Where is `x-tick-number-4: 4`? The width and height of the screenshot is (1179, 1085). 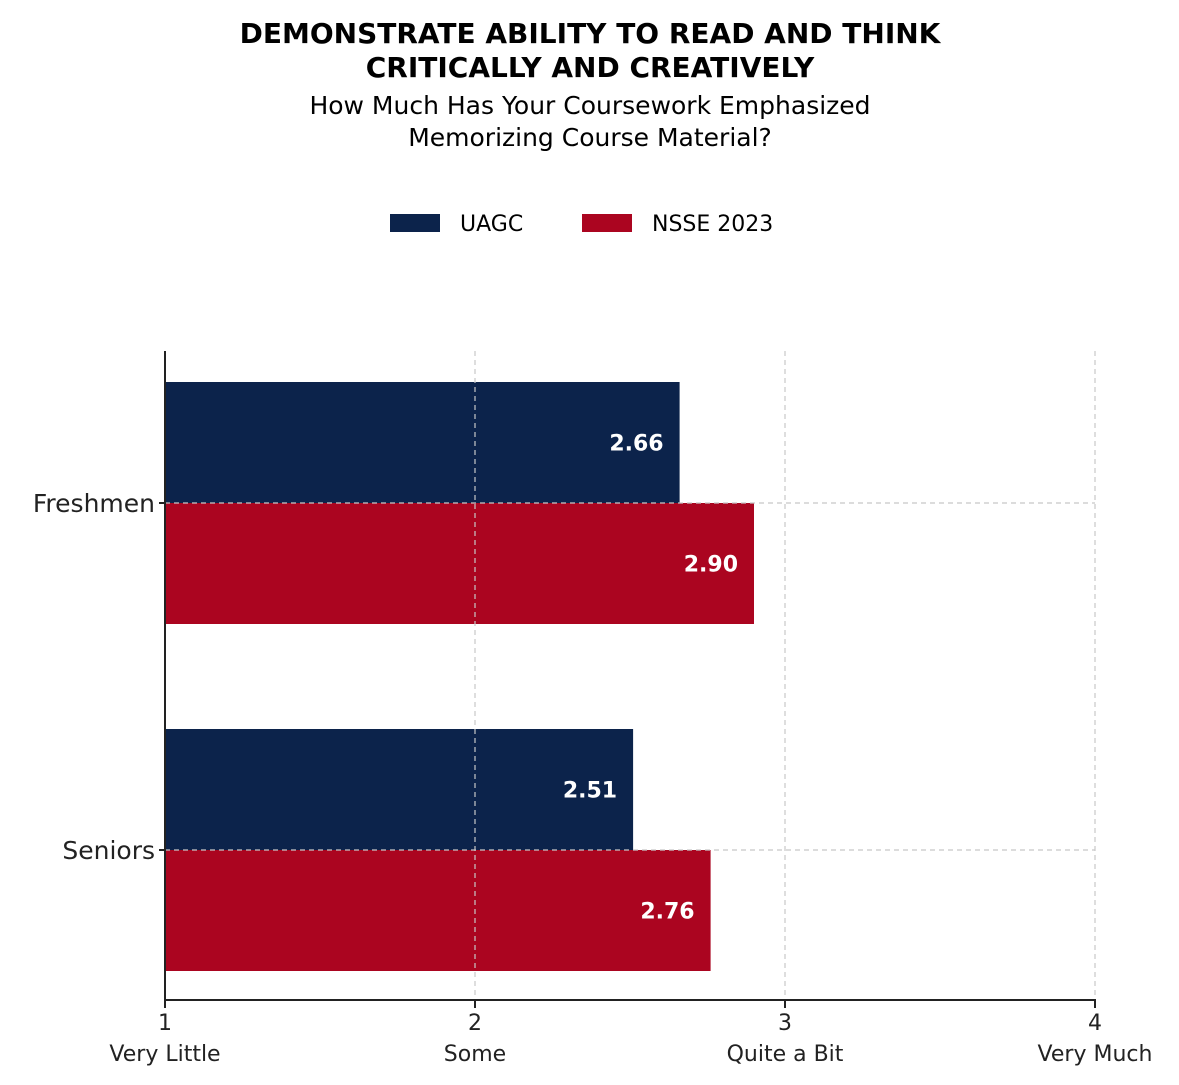
x-tick-number-4: 4 is located at coordinates (1095, 1023).